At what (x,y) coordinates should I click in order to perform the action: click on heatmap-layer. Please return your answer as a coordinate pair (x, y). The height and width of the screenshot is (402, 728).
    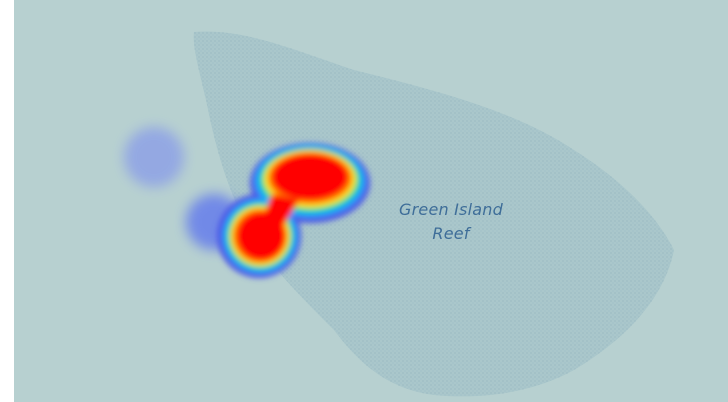
    Looking at the image, I should click on (247, 202).